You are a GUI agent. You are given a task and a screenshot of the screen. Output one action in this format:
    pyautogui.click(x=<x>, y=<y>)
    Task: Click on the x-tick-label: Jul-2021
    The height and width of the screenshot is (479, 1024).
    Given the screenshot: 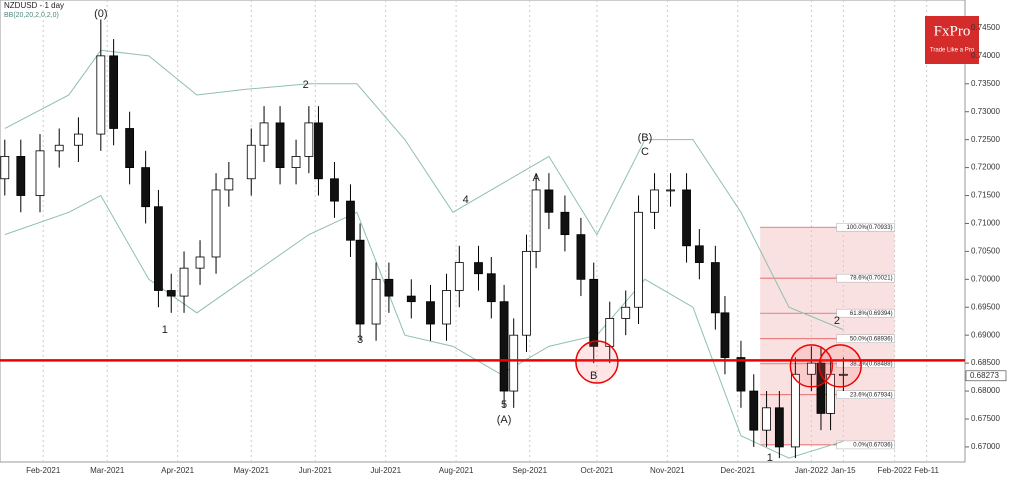 What is the action you would take?
    pyautogui.click(x=385, y=470)
    